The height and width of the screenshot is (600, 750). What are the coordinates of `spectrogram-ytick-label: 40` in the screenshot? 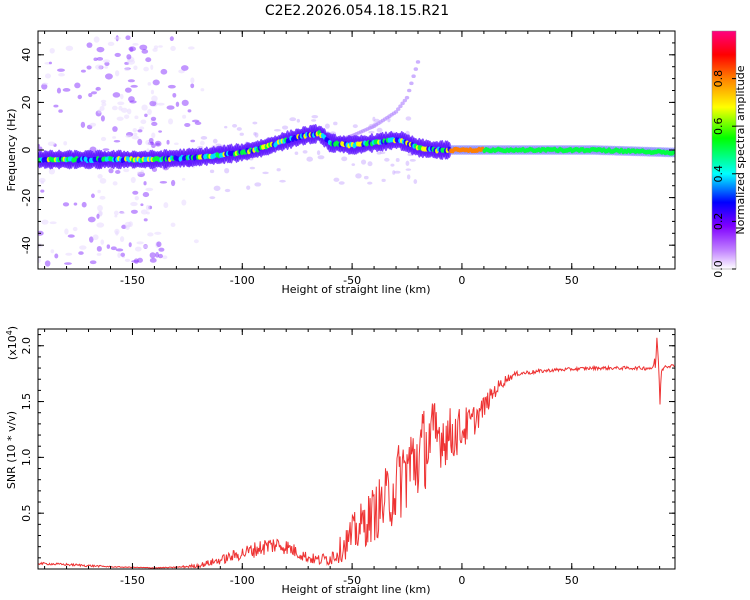 It's located at (26, 55).